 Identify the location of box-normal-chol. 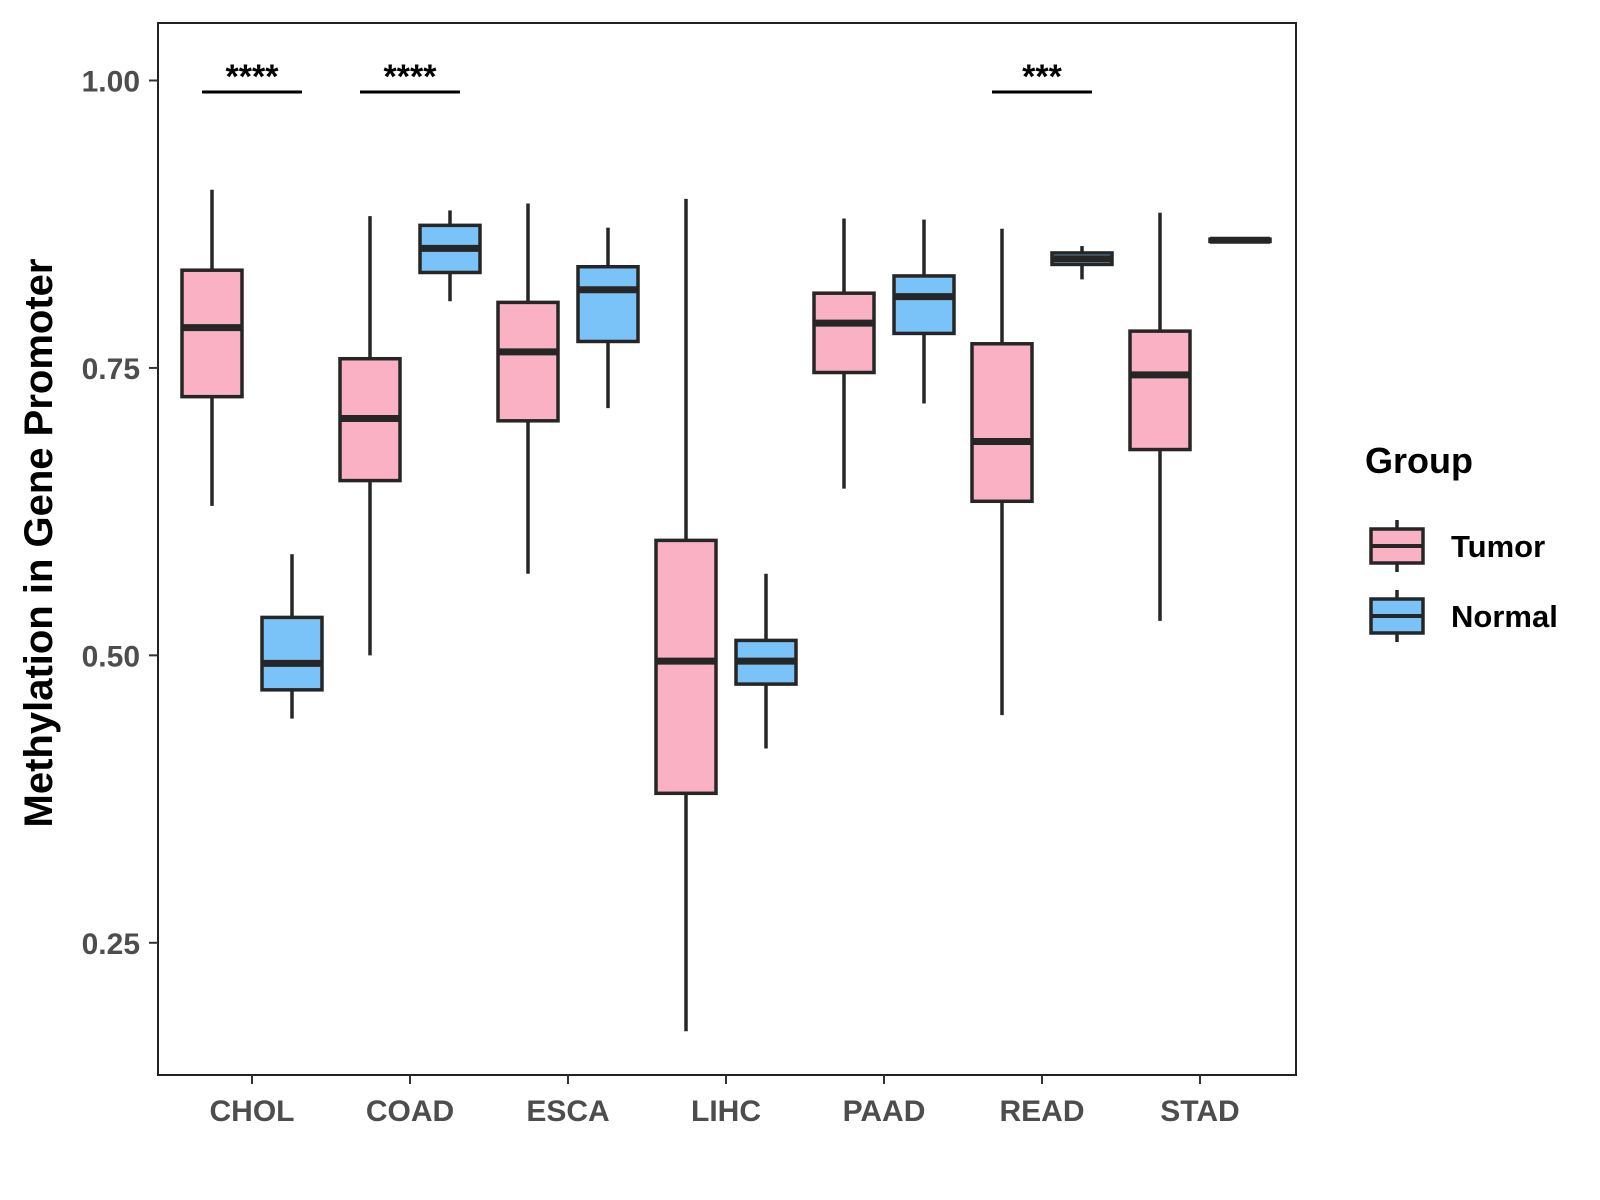
(292, 636).